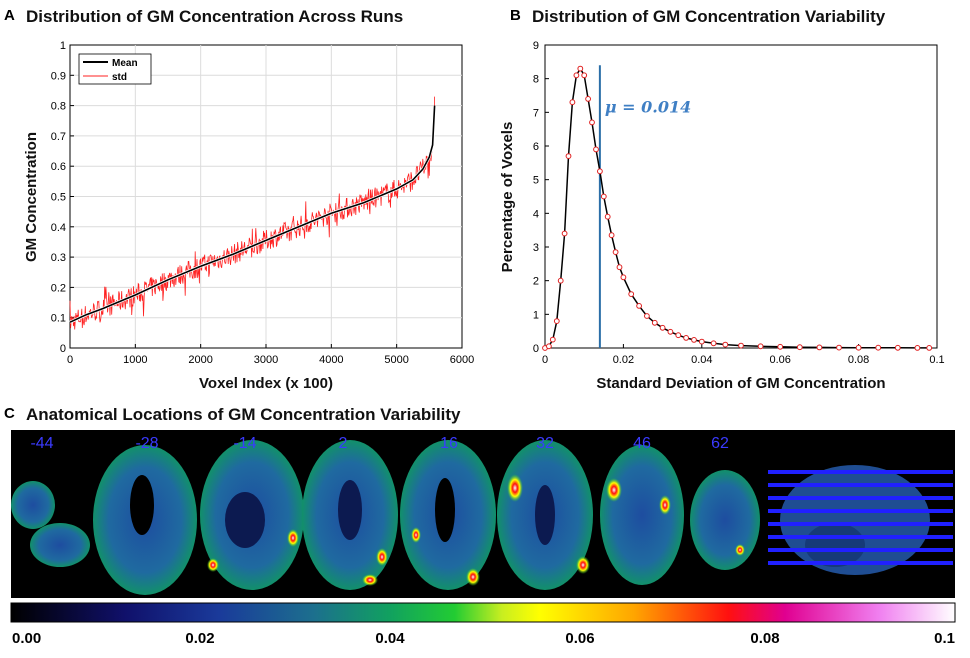 The image size is (970, 658). What do you see at coordinates (642, 443) in the screenshot?
I see `slice-label: 46` at bounding box center [642, 443].